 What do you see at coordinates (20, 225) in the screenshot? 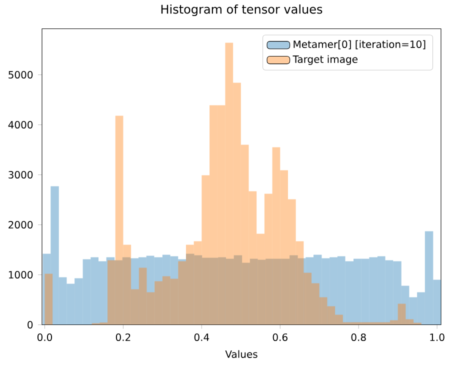
I see `y-tick-label: 2000` at bounding box center [20, 225].